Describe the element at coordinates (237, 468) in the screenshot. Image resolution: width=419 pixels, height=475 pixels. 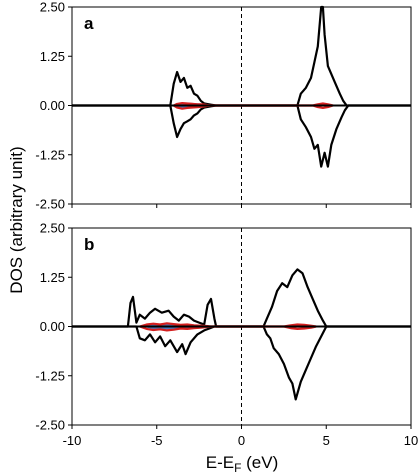
I see `x-axis-title-sub: F` at that location.